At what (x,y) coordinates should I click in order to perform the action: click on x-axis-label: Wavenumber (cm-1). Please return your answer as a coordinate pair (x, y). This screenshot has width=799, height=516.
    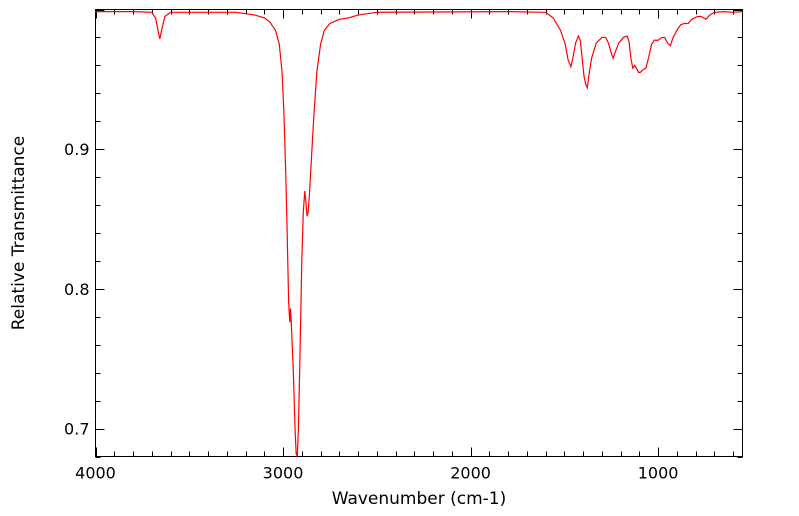
    Looking at the image, I should click on (419, 499).